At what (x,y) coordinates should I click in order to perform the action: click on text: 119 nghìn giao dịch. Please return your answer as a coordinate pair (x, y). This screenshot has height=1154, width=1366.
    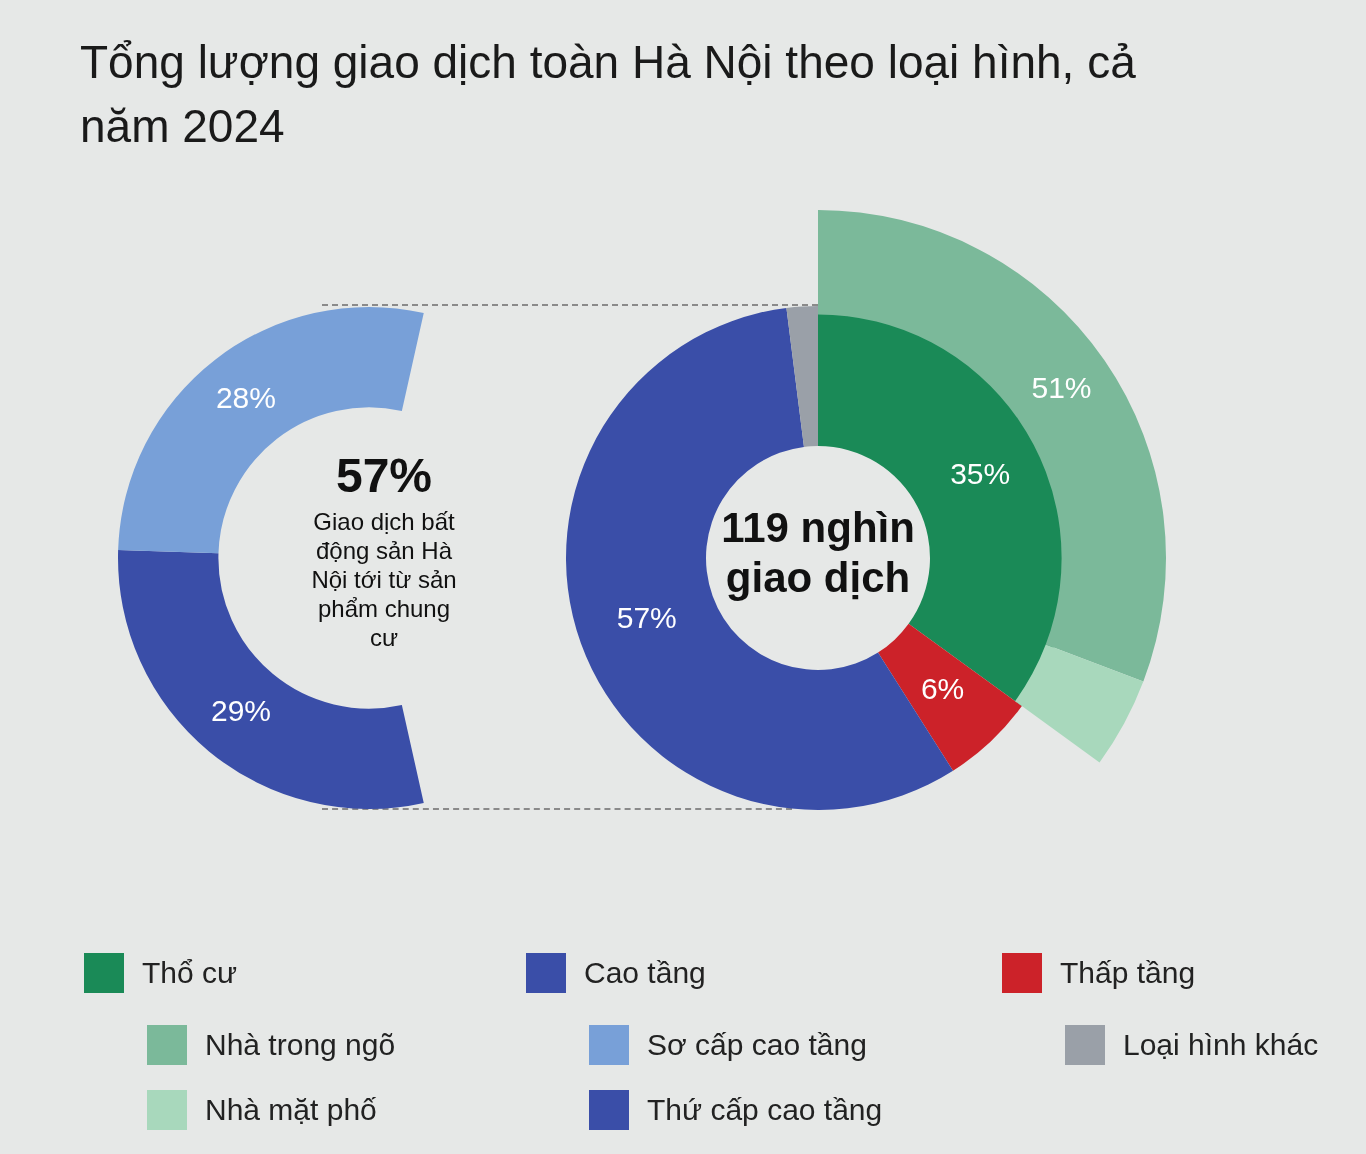
    Looking at the image, I should click on (818, 553).